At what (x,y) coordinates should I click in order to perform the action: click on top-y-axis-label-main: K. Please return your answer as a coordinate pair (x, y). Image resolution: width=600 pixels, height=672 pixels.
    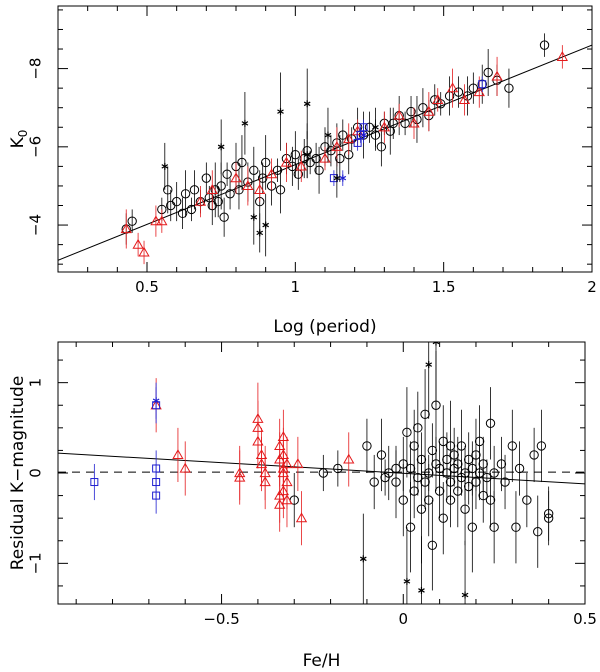
    Looking at the image, I should click on (18, 142).